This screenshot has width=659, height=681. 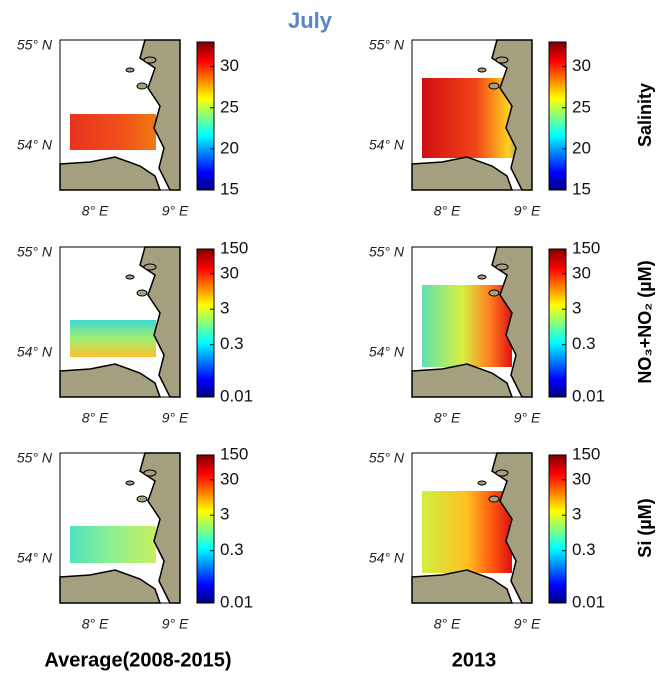 What do you see at coordinates (137, 660) in the screenshot?
I see `column-label: Average(2008-2015)` at bounding box center [137, 660].